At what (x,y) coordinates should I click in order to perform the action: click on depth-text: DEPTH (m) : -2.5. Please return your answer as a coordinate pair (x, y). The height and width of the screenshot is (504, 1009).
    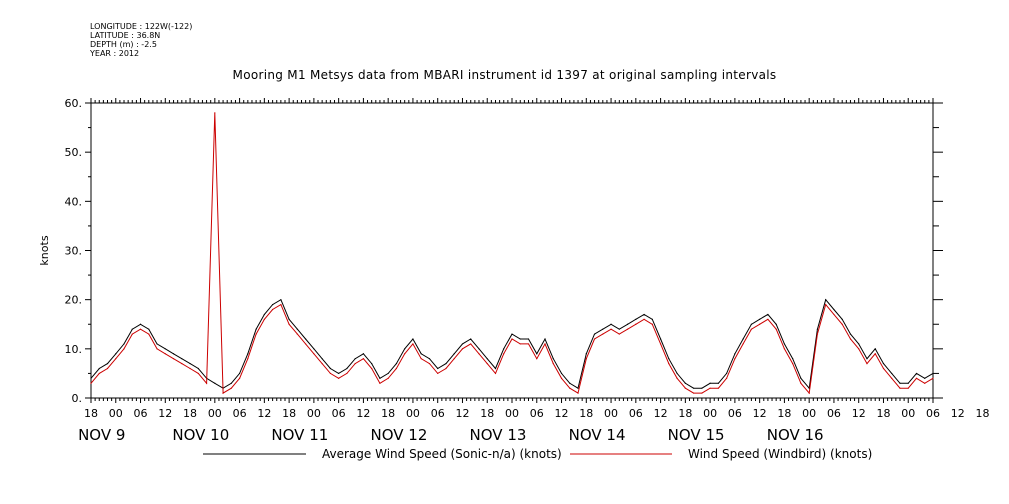
    Looking at the image, I should click on (123, 44).